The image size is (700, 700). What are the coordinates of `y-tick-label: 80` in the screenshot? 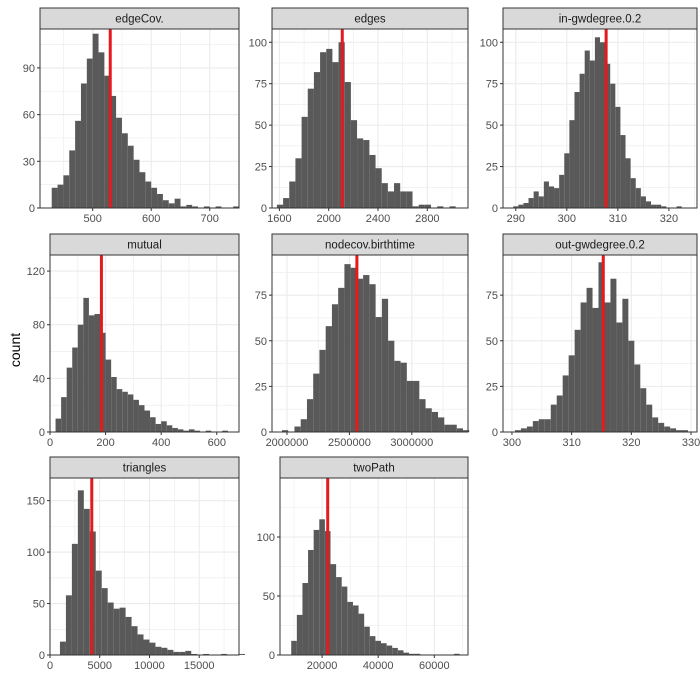 It's located at (39, 326).